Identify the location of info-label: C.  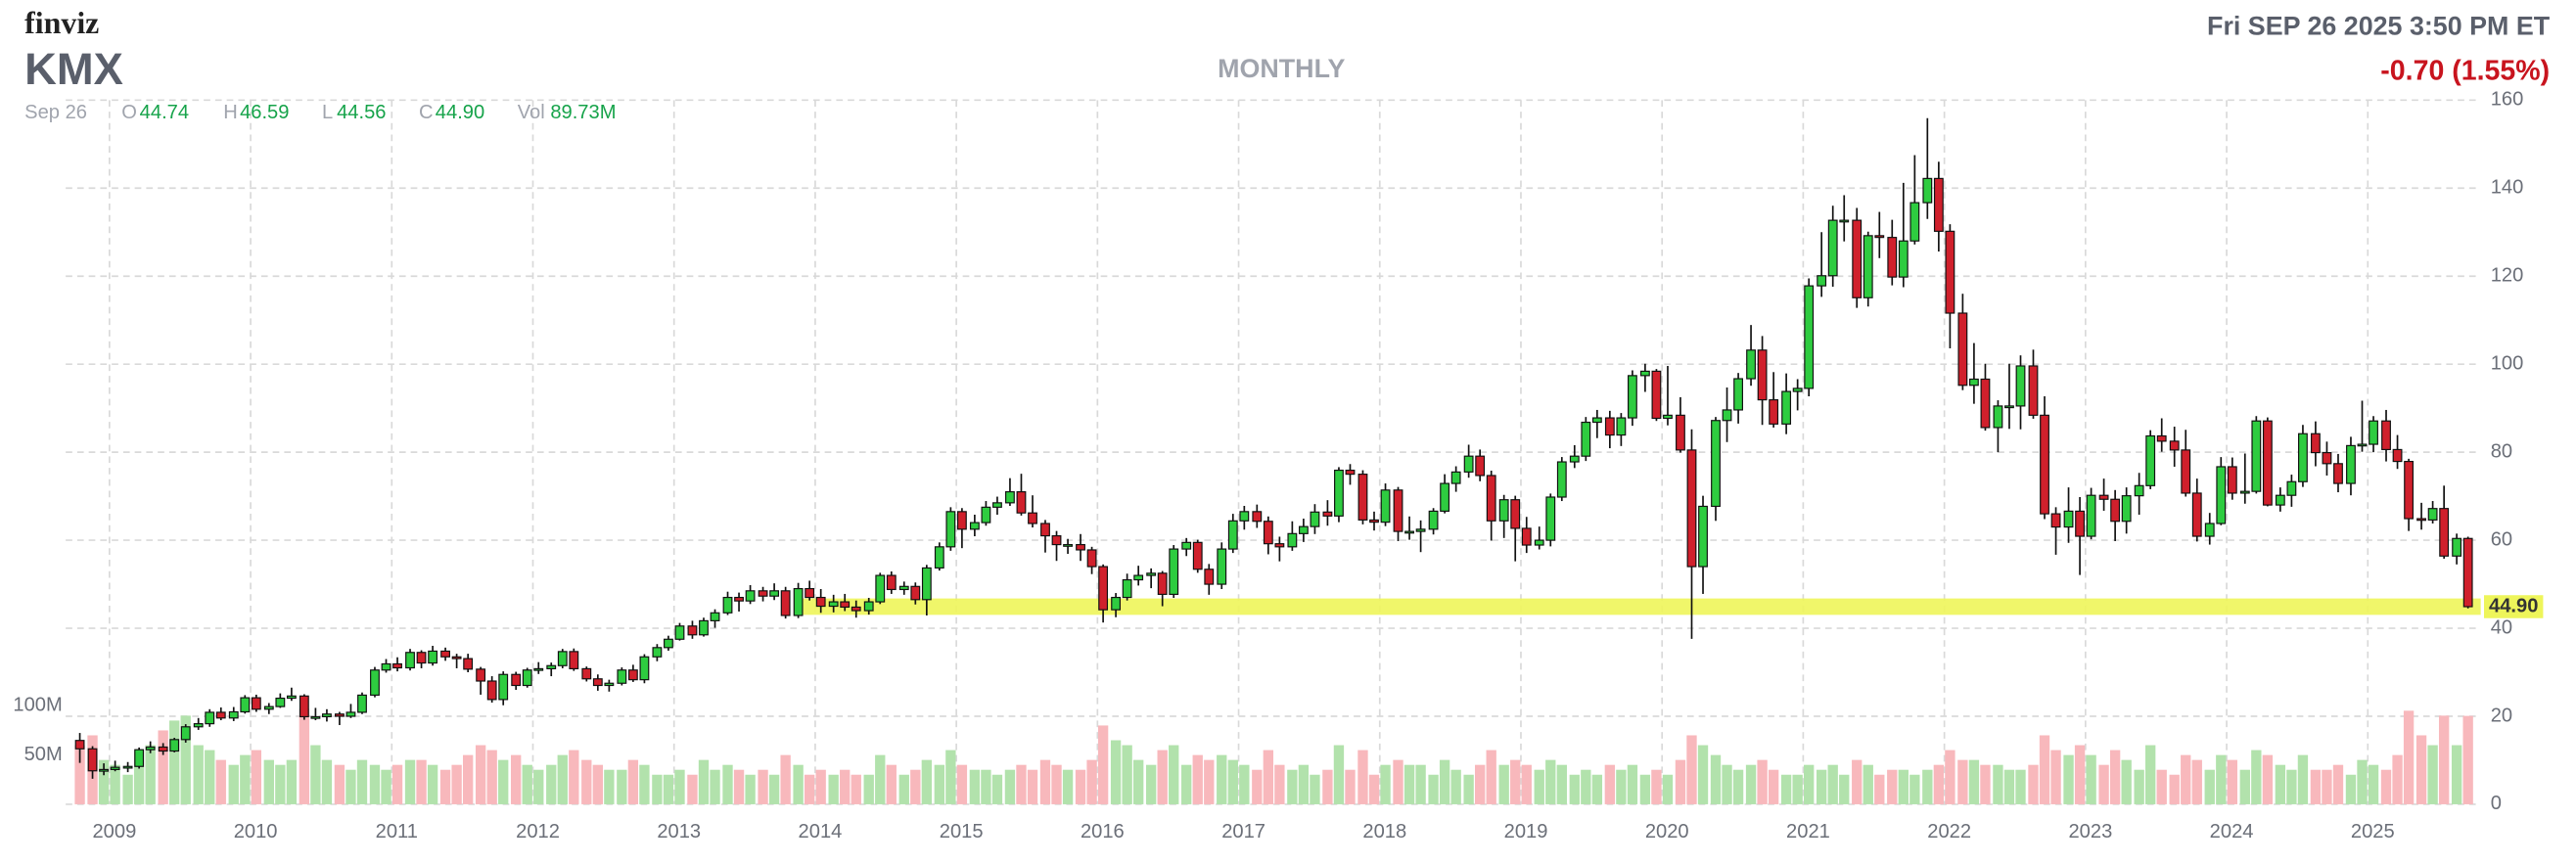
(426, 112).